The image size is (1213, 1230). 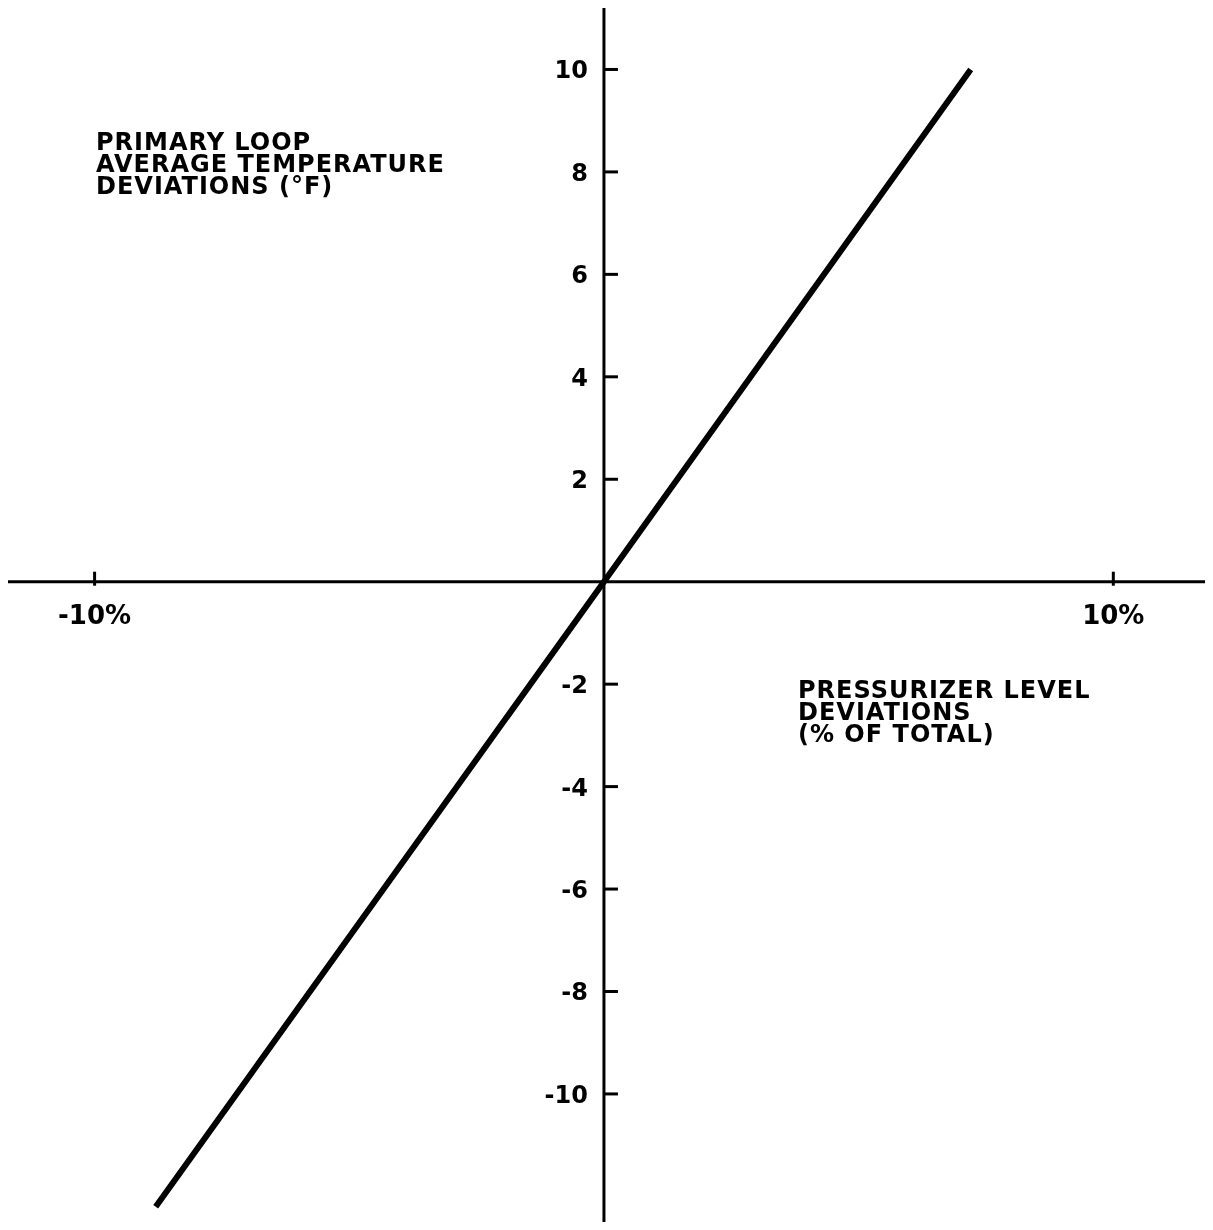 What do you see at coordinates (579, 172) in the screenshot?
I see `y-tick-label: 8` at bounding box center [579, 172].